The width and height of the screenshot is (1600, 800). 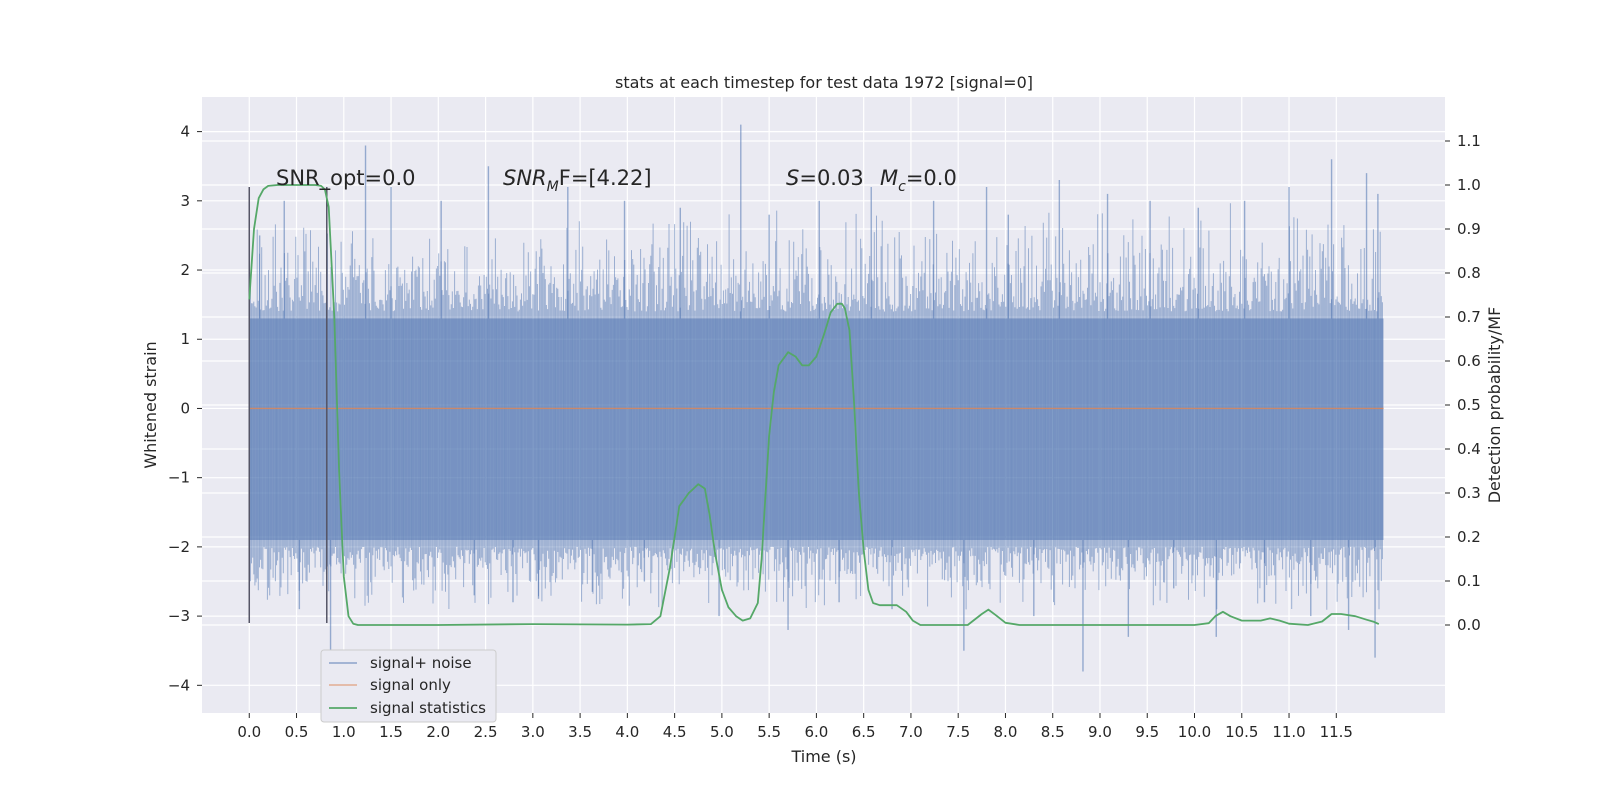 I want to click on x-tick-label: 3.5, so click(x=580, y=732).